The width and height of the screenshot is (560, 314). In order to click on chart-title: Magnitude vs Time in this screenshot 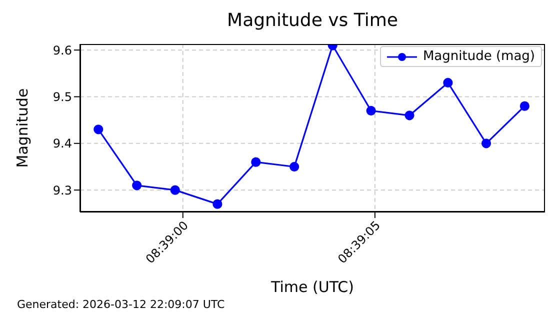, I will do `click(312, 20)`.